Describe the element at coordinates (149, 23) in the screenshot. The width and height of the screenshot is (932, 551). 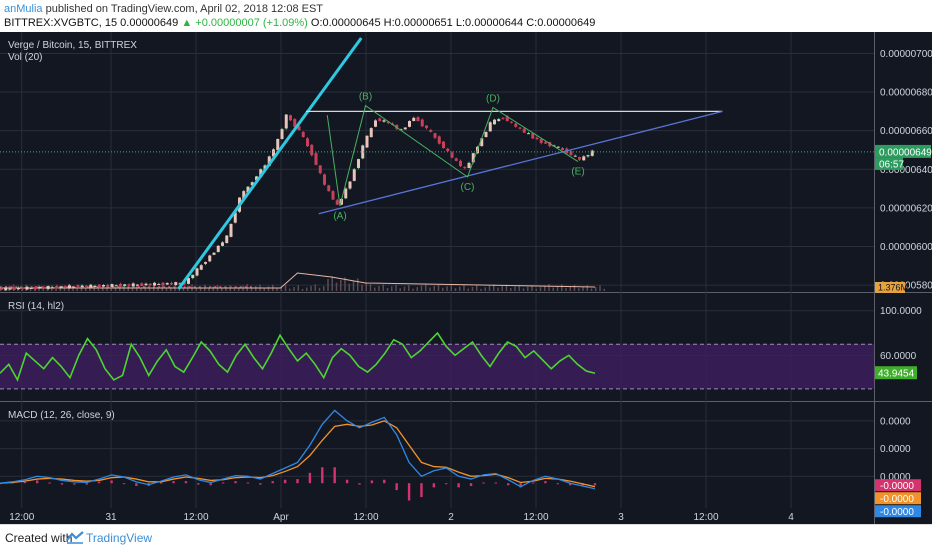
I see `last-price: 0.00000649` at that location.